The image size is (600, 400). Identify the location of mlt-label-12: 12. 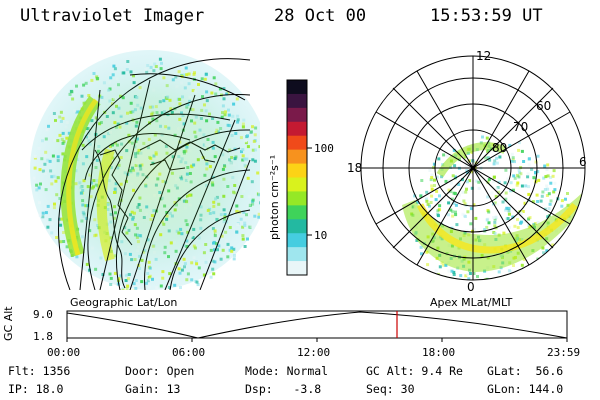
(483, 56).